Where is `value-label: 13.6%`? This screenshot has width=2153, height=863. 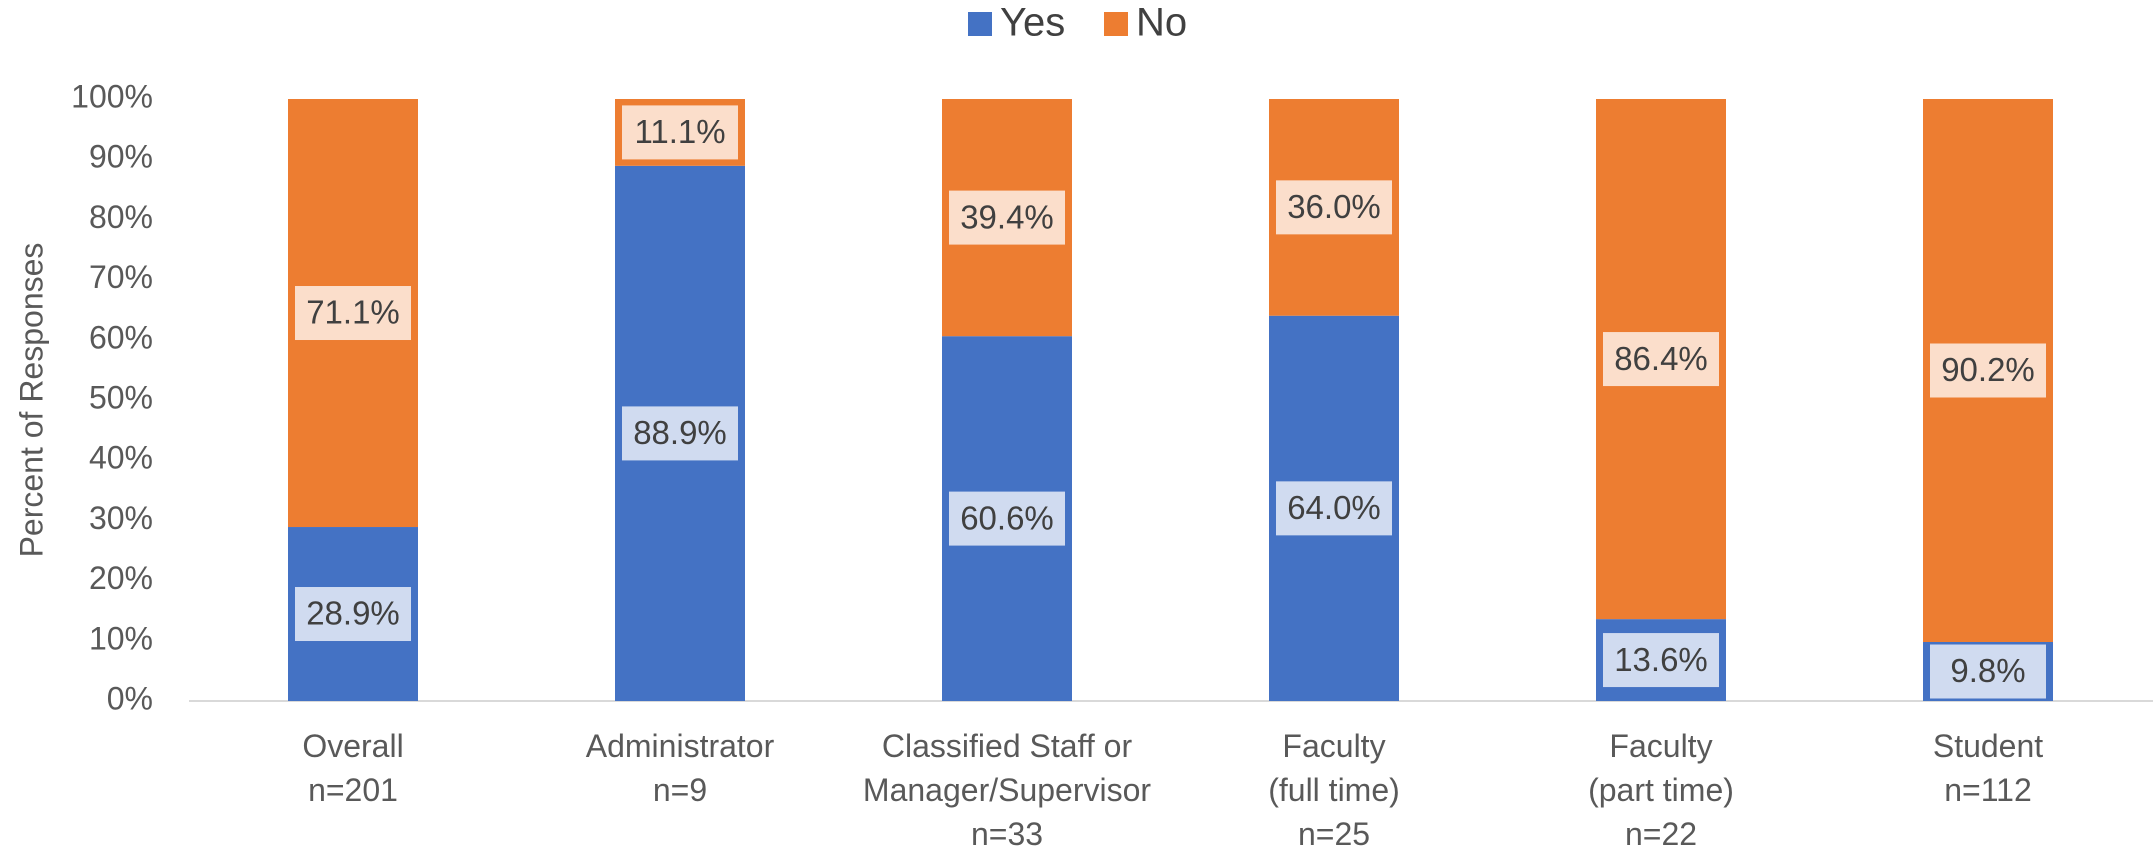 value-label: 13.6% is located at coordinates (1661, 659).